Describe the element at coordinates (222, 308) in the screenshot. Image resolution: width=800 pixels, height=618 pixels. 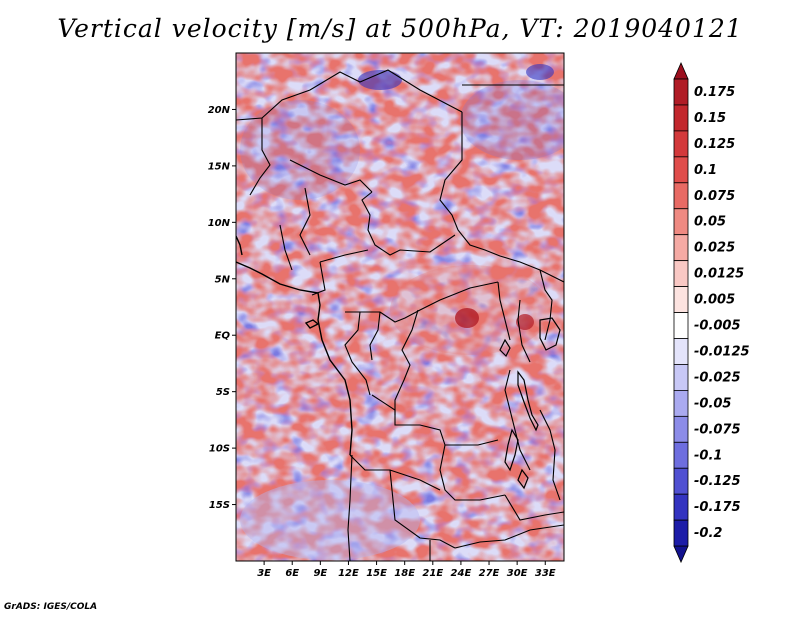
I see `latitude-axis: 20N 15N 10N 5N EQ 5S 10S 15S` at that location.